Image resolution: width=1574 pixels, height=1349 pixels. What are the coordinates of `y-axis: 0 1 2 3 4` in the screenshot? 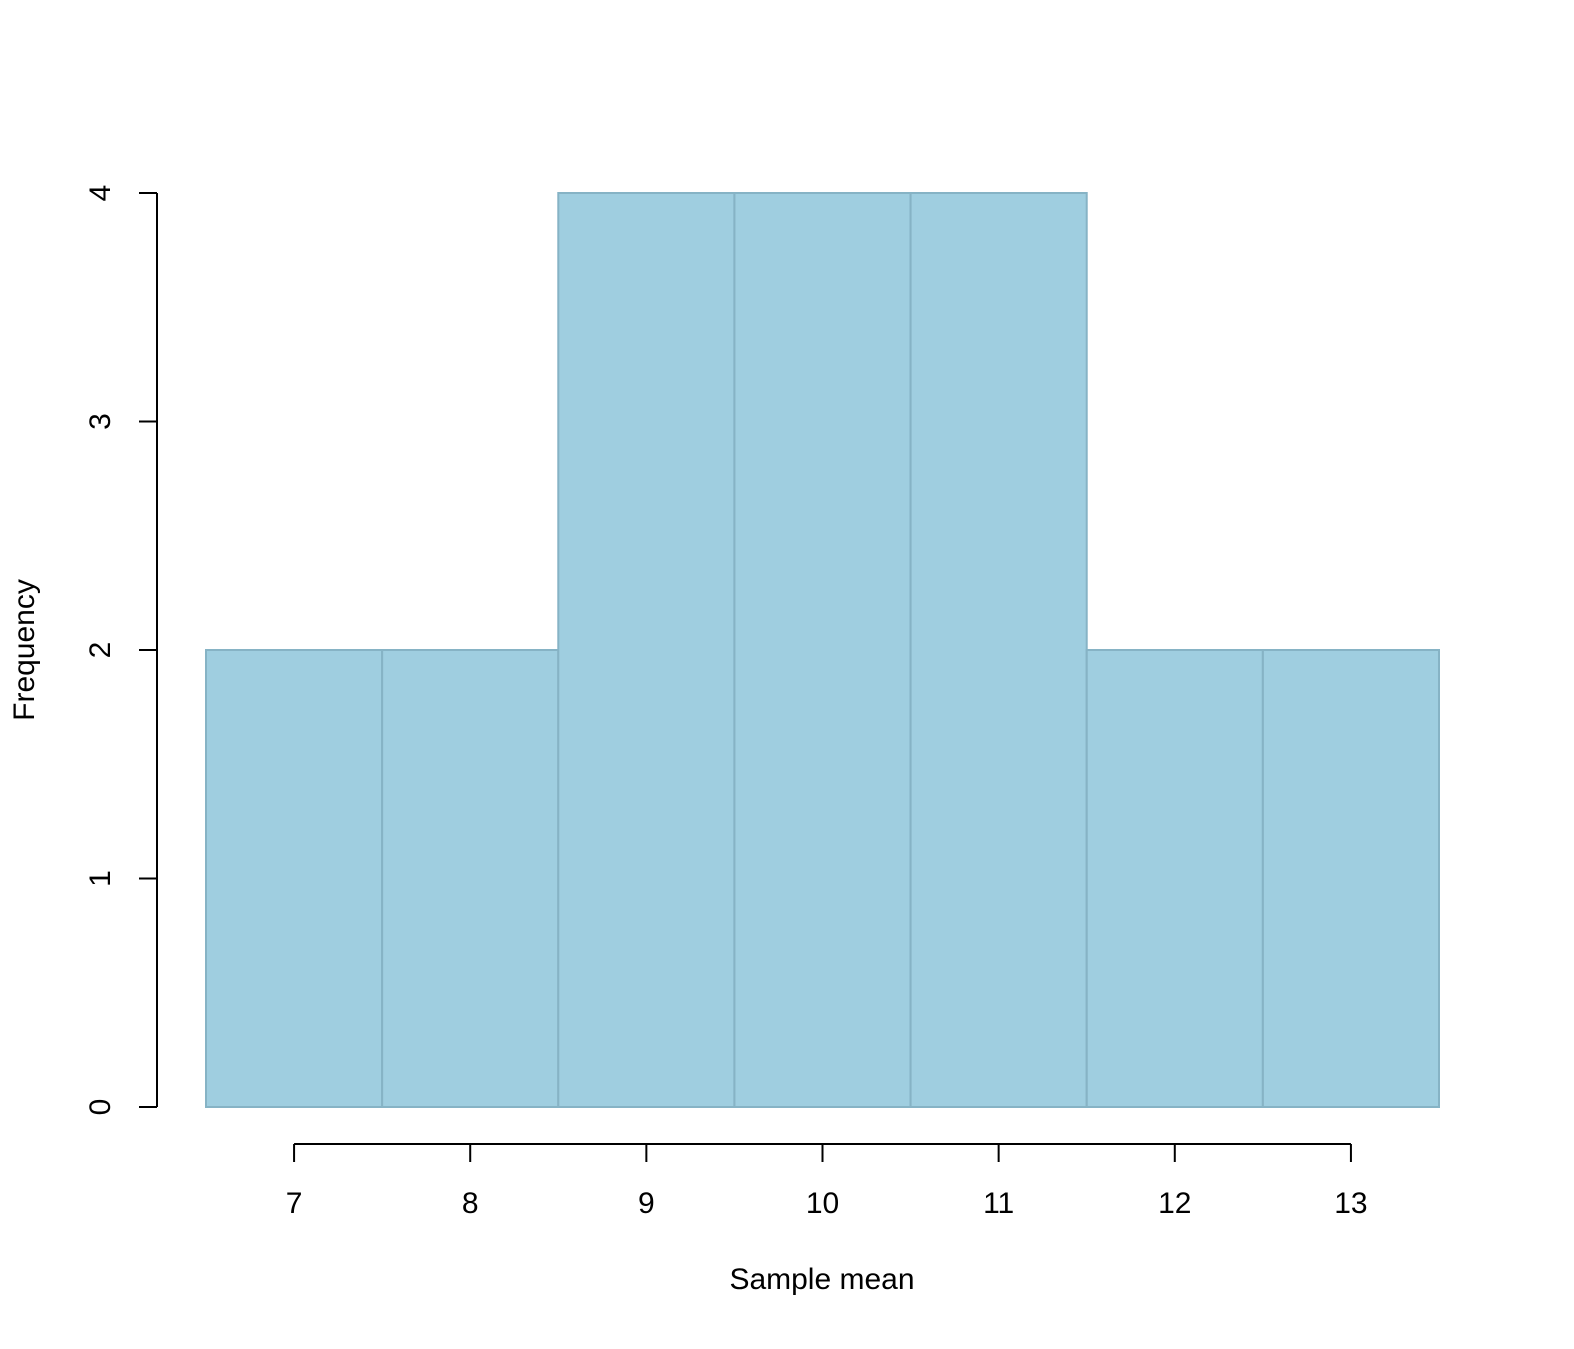 It's located at (121, 650).